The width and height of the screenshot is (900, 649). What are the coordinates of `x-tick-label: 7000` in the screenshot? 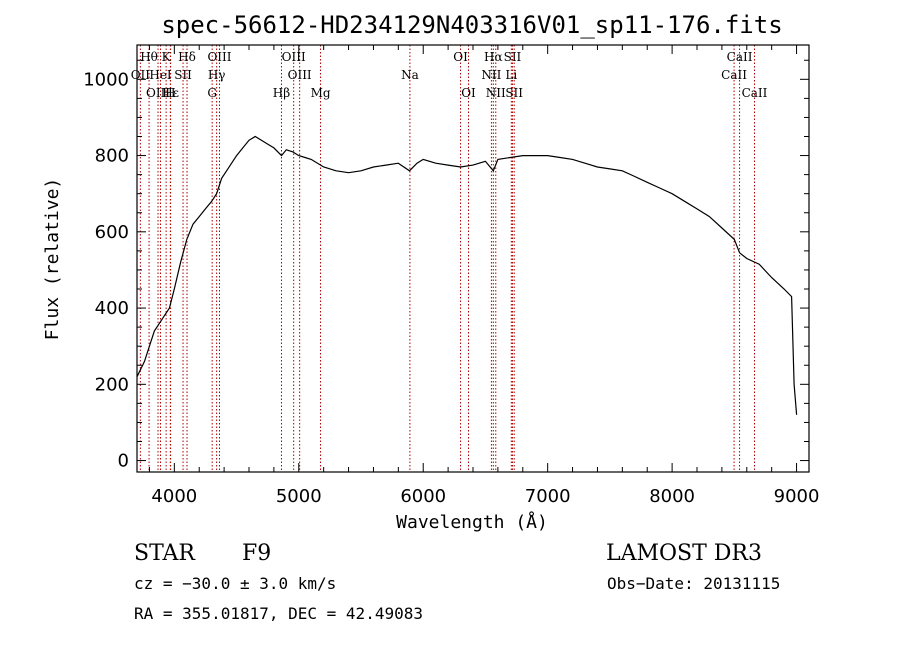 It's located at (548, 496).